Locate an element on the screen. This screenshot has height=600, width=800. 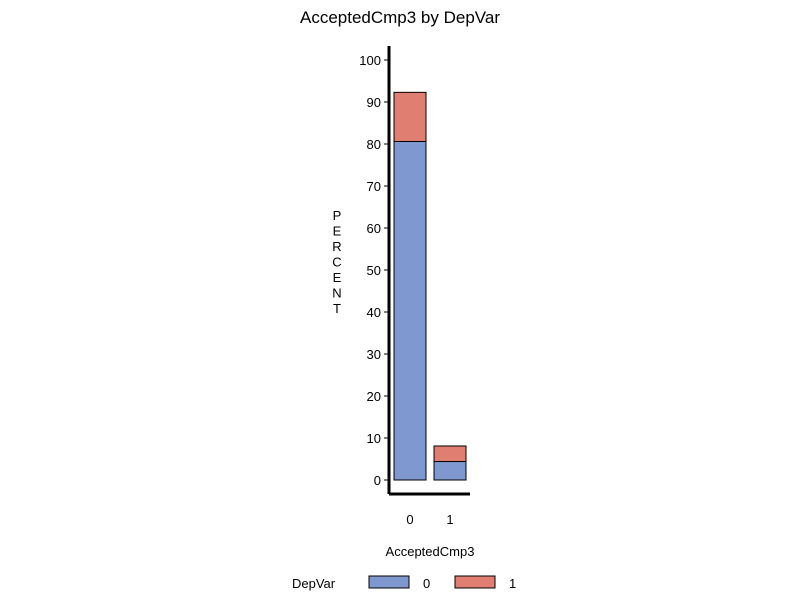
y-tick-label: 70 is located at coordinates (374, 186).